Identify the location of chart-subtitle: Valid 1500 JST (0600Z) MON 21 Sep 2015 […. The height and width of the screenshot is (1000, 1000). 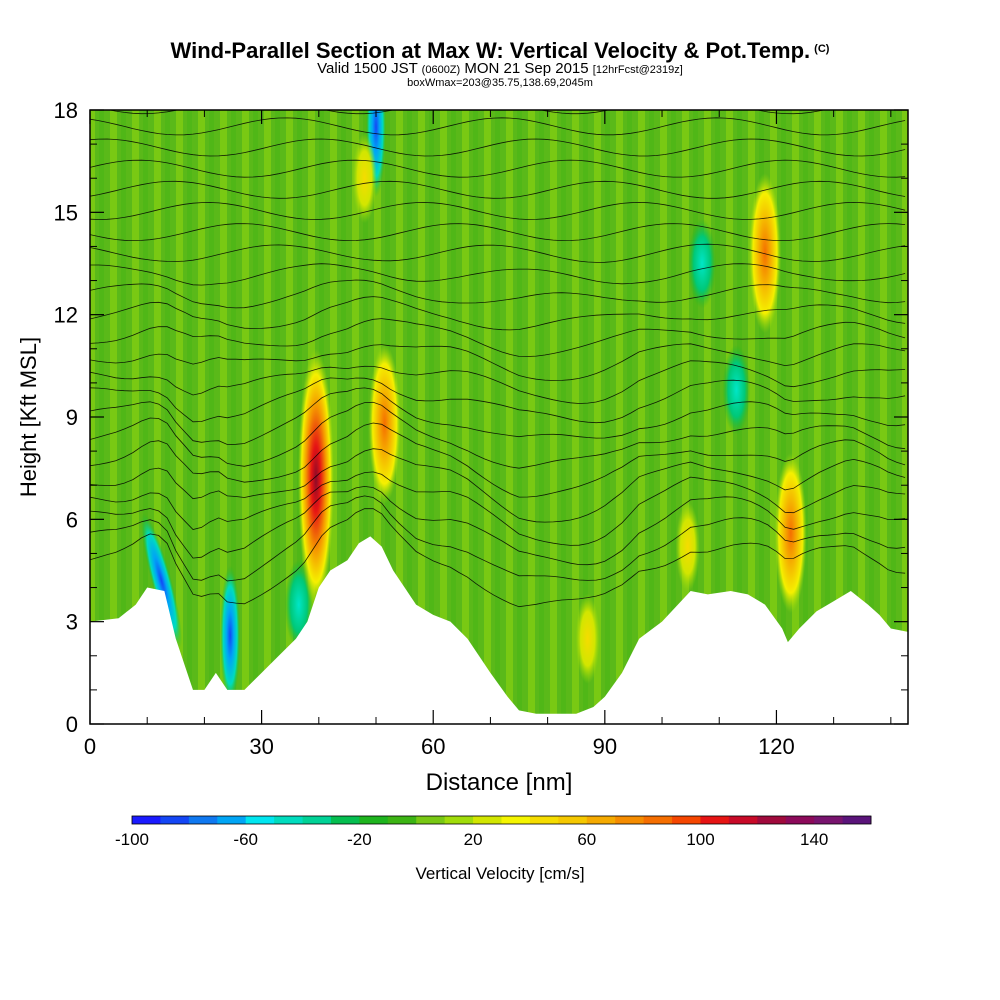
(500, 68).